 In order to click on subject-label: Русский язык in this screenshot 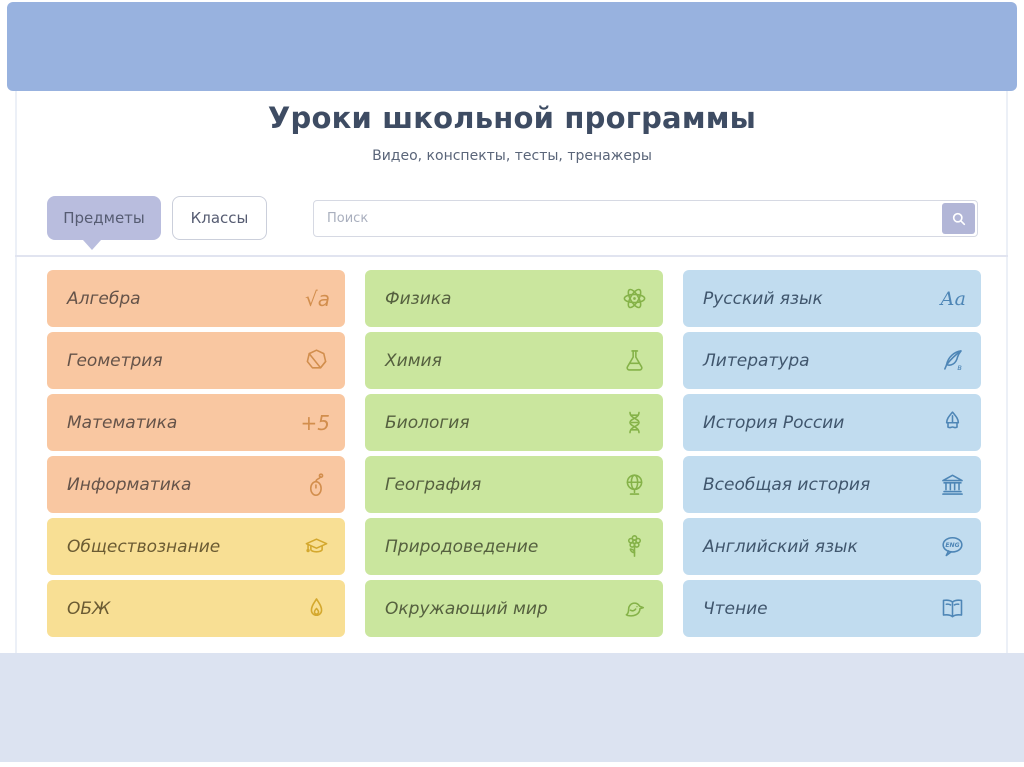, I will do `click(763, 298)`.